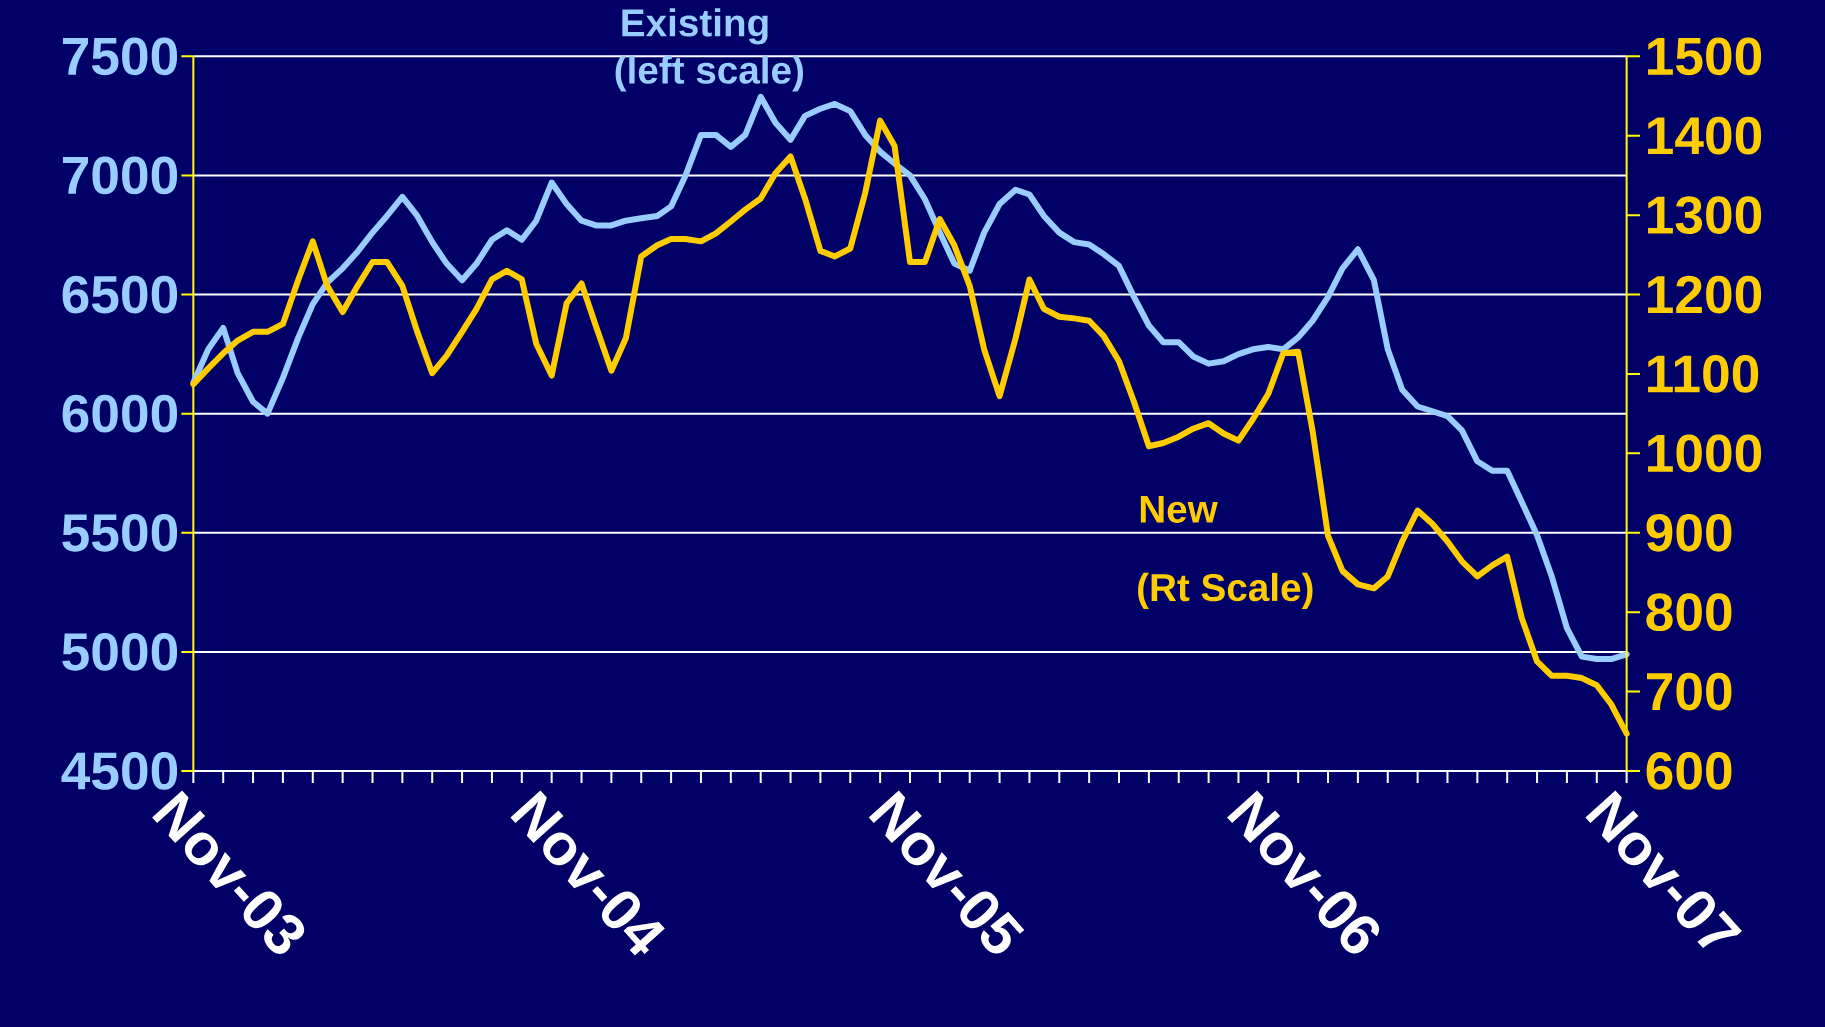 The height and width of the screenshot is (1027, 1825). Describe the element at coordinates (1705, 294) in the screenshot. I see `y2-tick-label: 1200` at that location.